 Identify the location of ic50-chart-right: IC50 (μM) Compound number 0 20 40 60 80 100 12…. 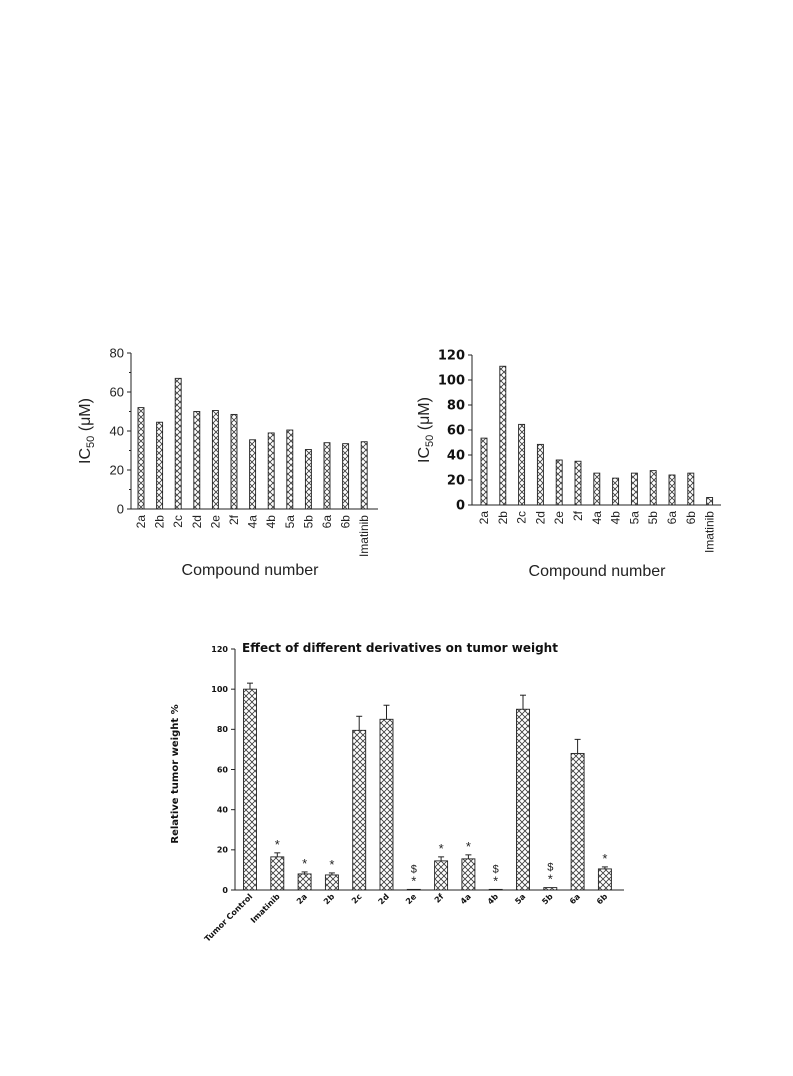
(568, 464).